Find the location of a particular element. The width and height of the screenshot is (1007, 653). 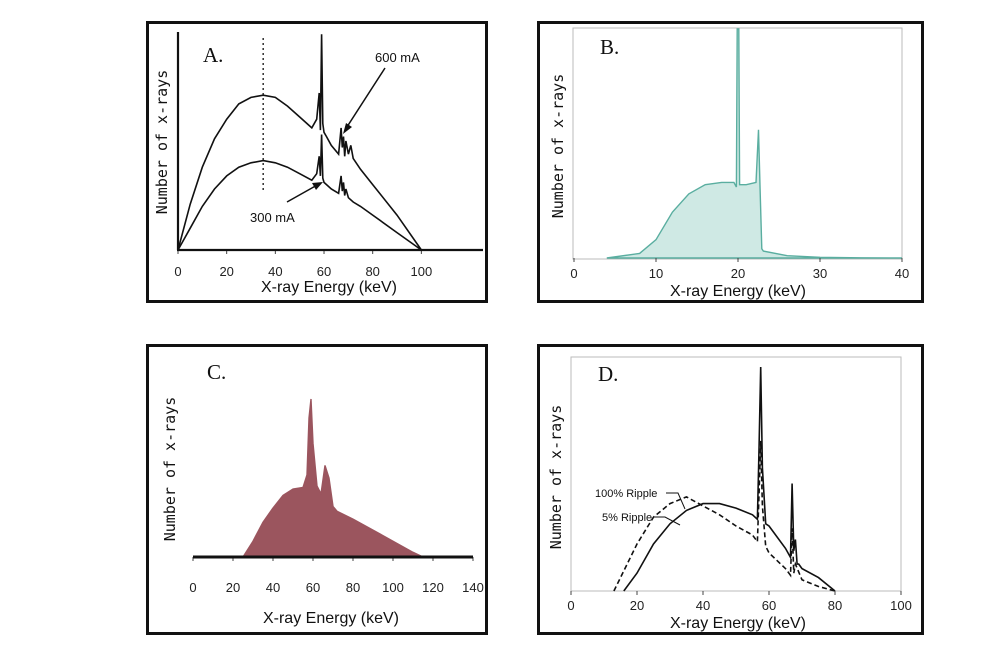

chart-c-x-tick-label: 0 is located at coordinates (192, 587).